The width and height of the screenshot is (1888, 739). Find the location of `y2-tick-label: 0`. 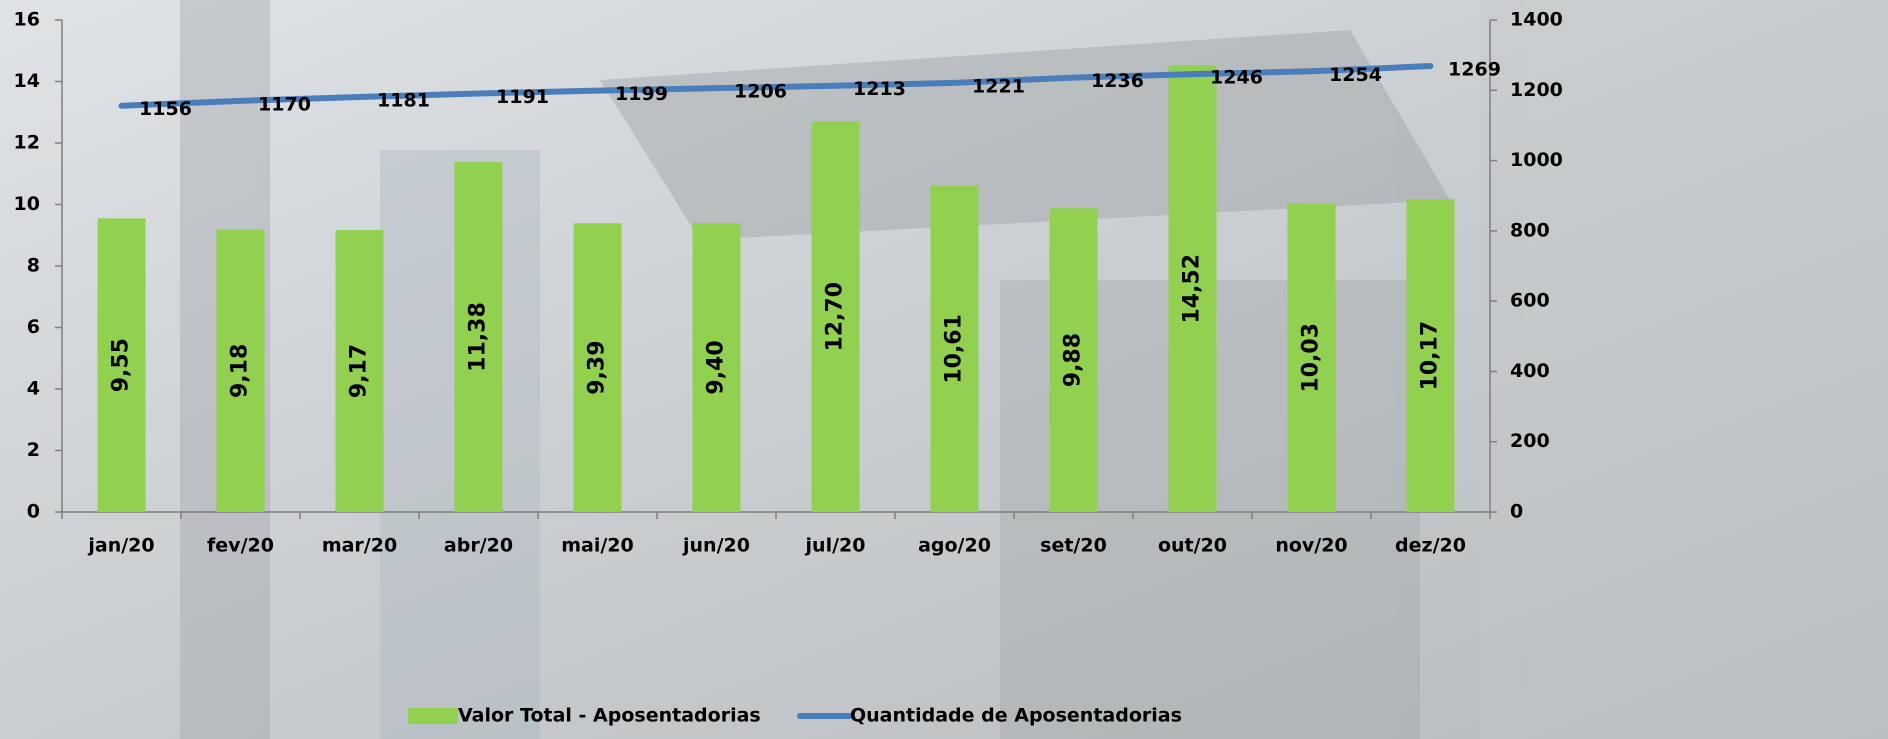

y2-tick-label: 0 is located at coordinates (1516, 512).